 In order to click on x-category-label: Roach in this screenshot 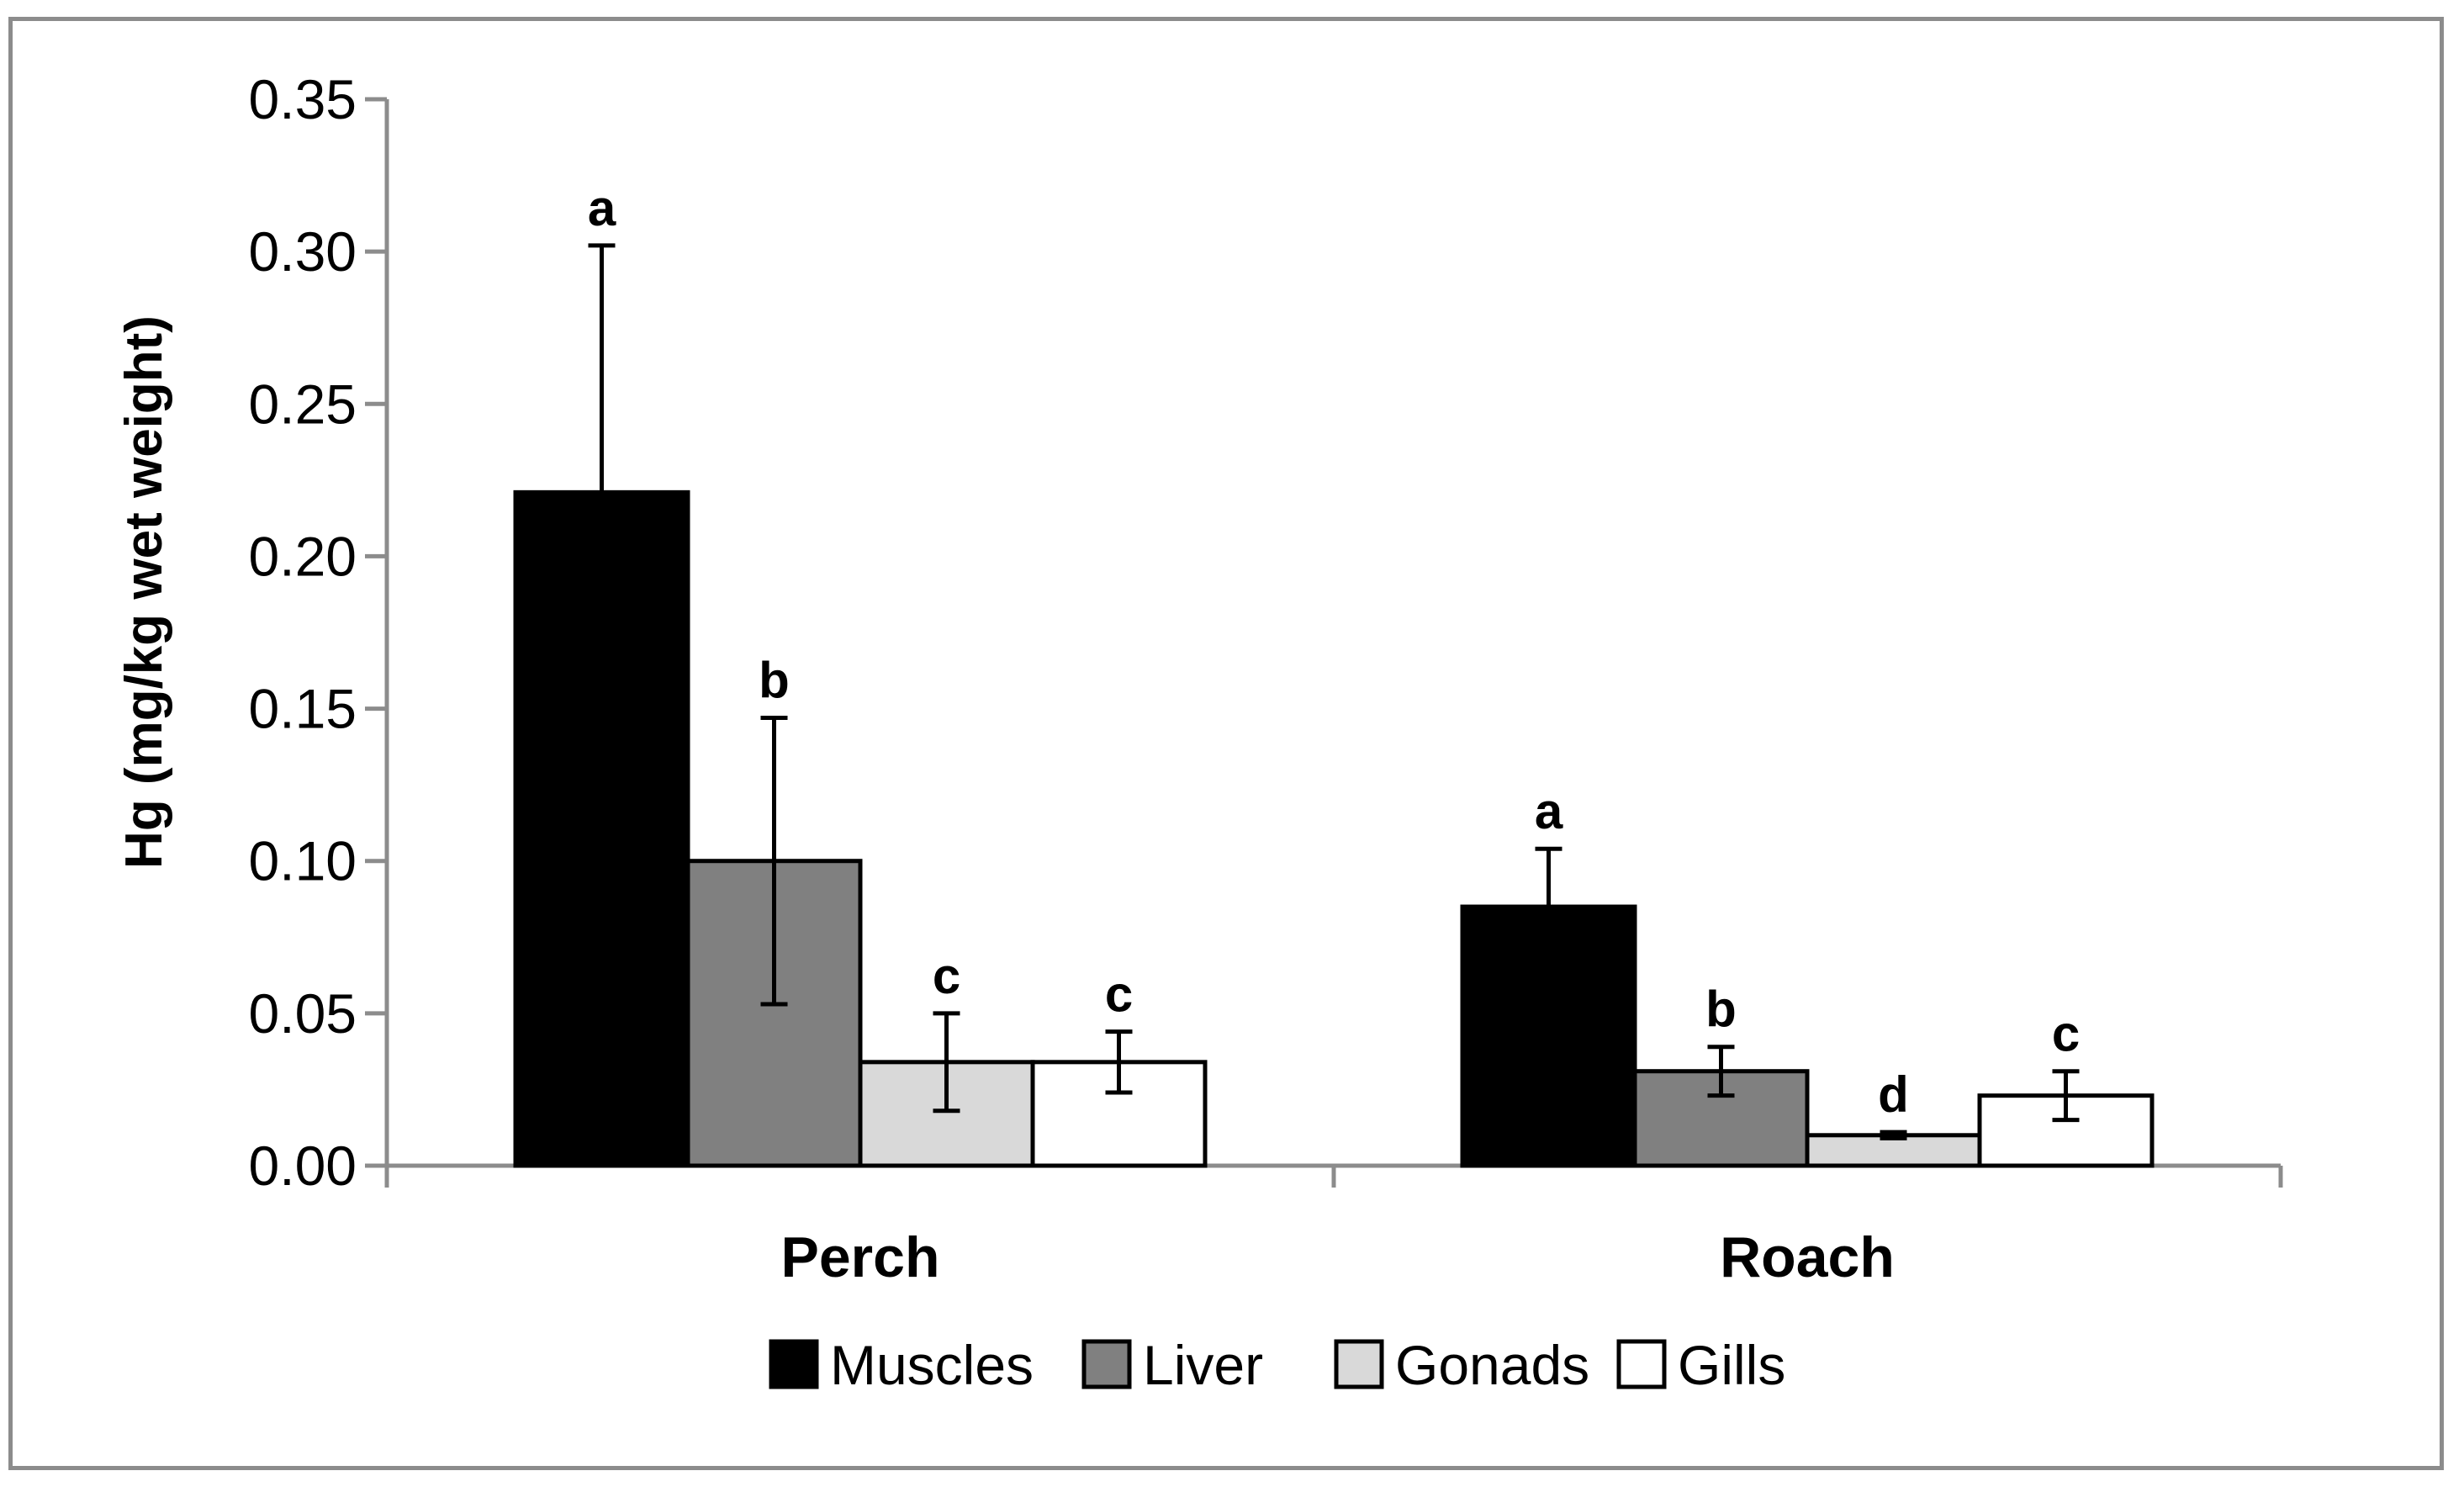, I will do `click(1807, 1257)`.